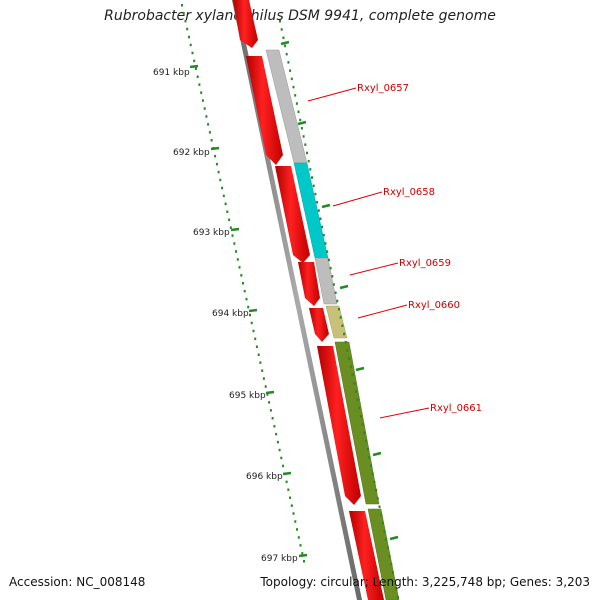 Image resolution: width=600 pixels, height=600 pixels. I want to click on ruler-label-691: 691 kbp, so click(171, 73).